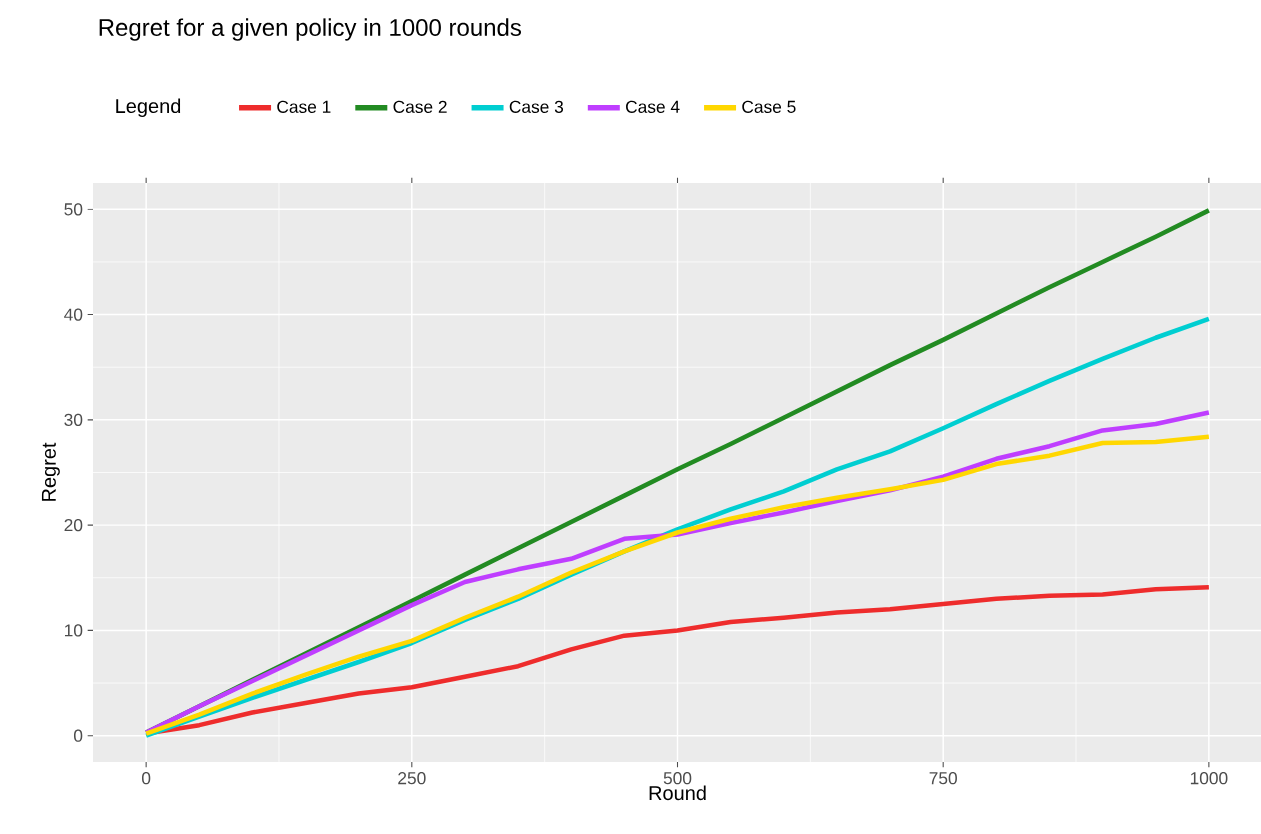 The height and width of the screenshot is (834, 1261). What do you see at coordinates (73, 314) in the screenshot?
I see `y-tick-label: 40` at bounding box center [73, 314].